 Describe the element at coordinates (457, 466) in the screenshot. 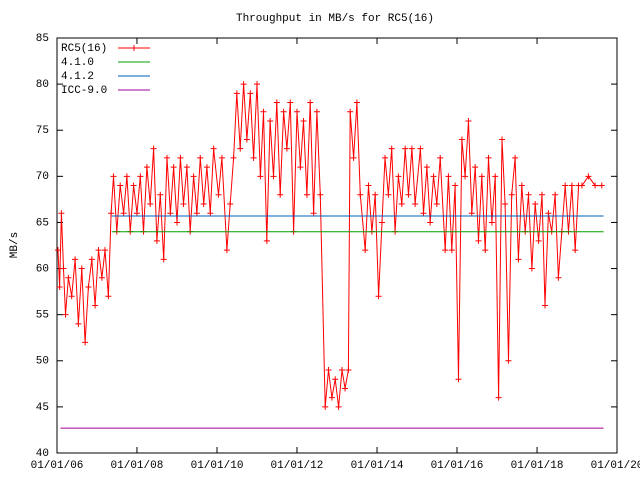

I see `x-tick-label: 01/01/16` at that location.